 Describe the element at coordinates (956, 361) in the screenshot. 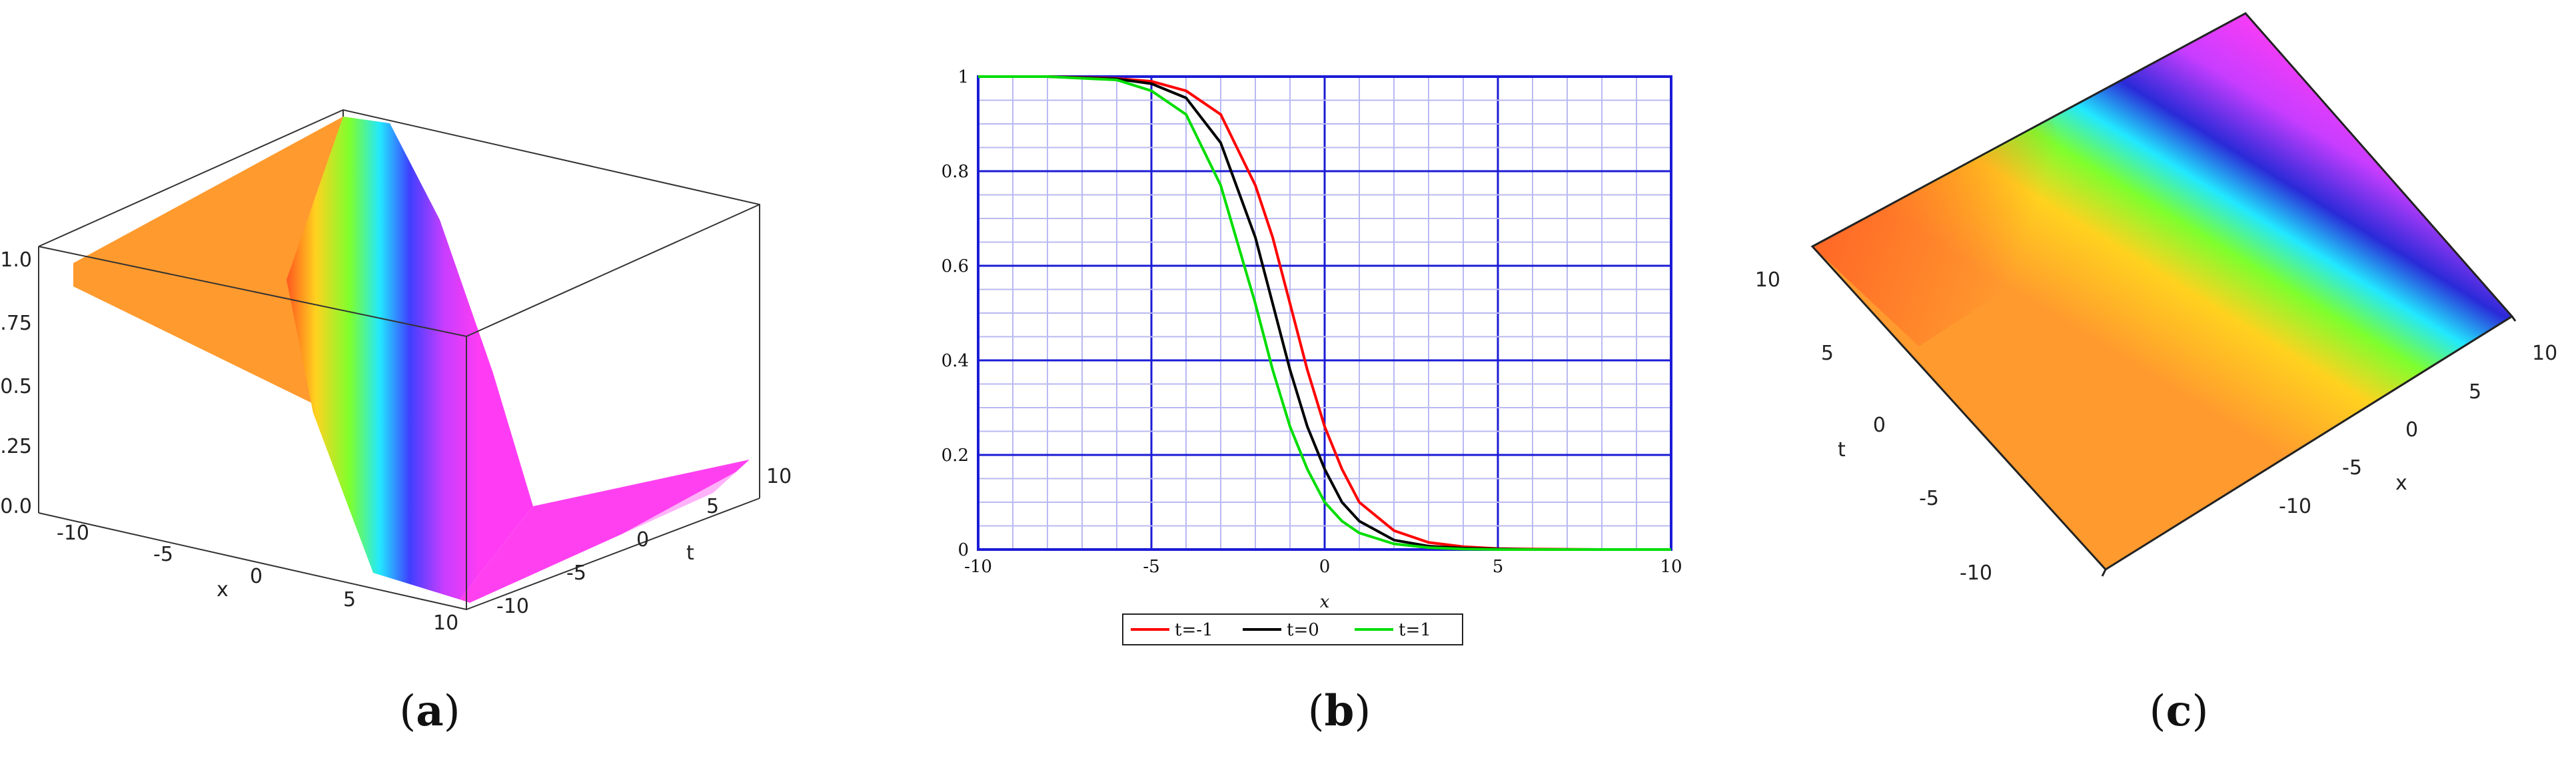

I see `y-tick-label: 0.4` at that location.